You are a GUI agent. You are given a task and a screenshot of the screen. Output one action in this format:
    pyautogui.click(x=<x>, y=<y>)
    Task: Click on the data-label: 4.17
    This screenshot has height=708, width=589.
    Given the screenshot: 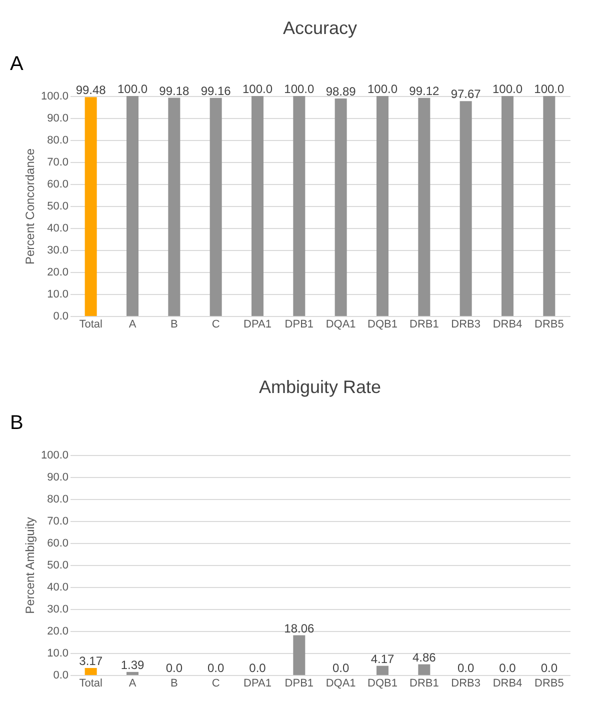 What is the action you would take?
    pyautogui.click(x=382, y=659)
    